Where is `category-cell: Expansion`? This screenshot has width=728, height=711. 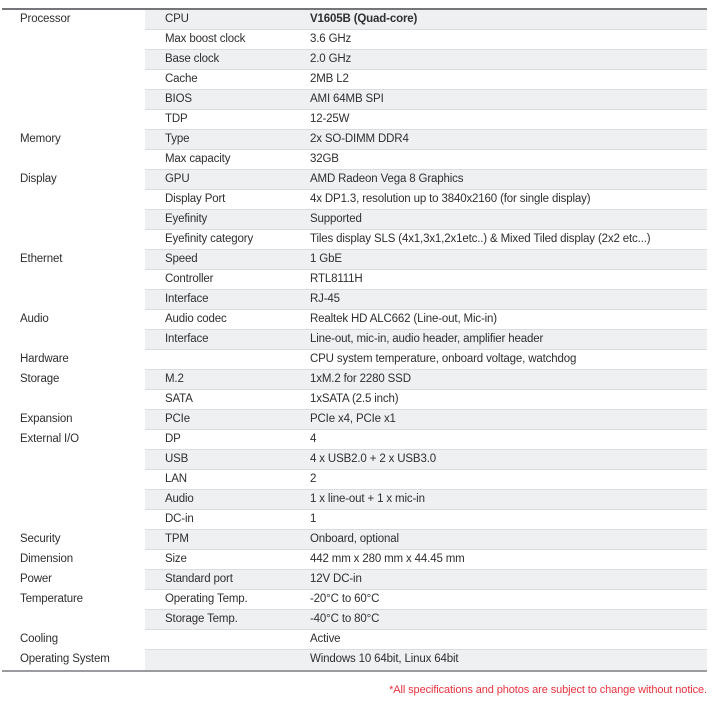 category-cell: Expansion is located at coordinates (73, 420).